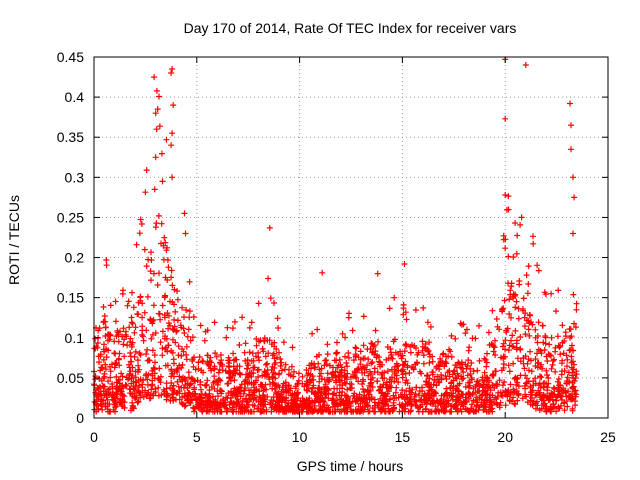  I want to click on y-tick-label: 0, so click(80, 418).